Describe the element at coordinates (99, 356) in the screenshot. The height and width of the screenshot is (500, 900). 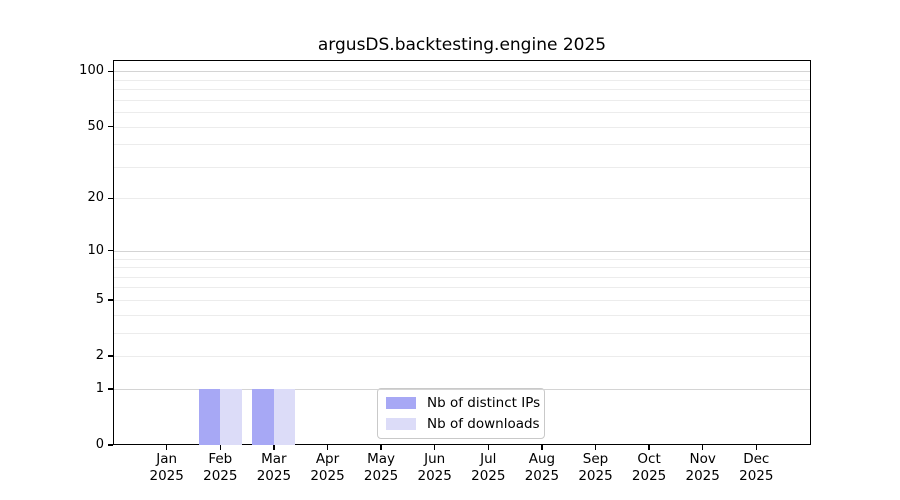
I see `y-tick-label: 2` at that location.